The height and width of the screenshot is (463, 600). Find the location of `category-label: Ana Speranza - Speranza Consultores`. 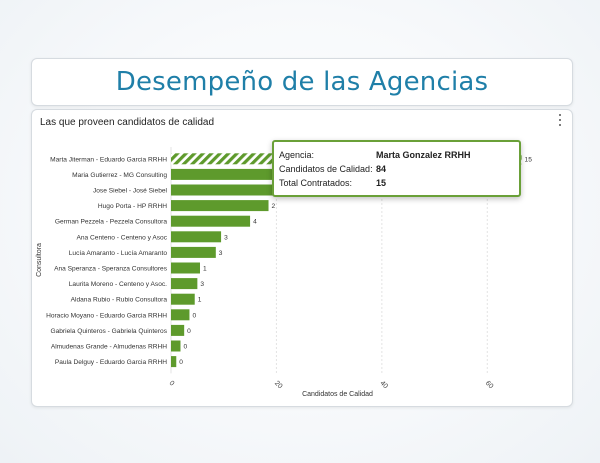

category-label: Ana Speranza - Speranza Consultores is located at coordinates (111, 269).